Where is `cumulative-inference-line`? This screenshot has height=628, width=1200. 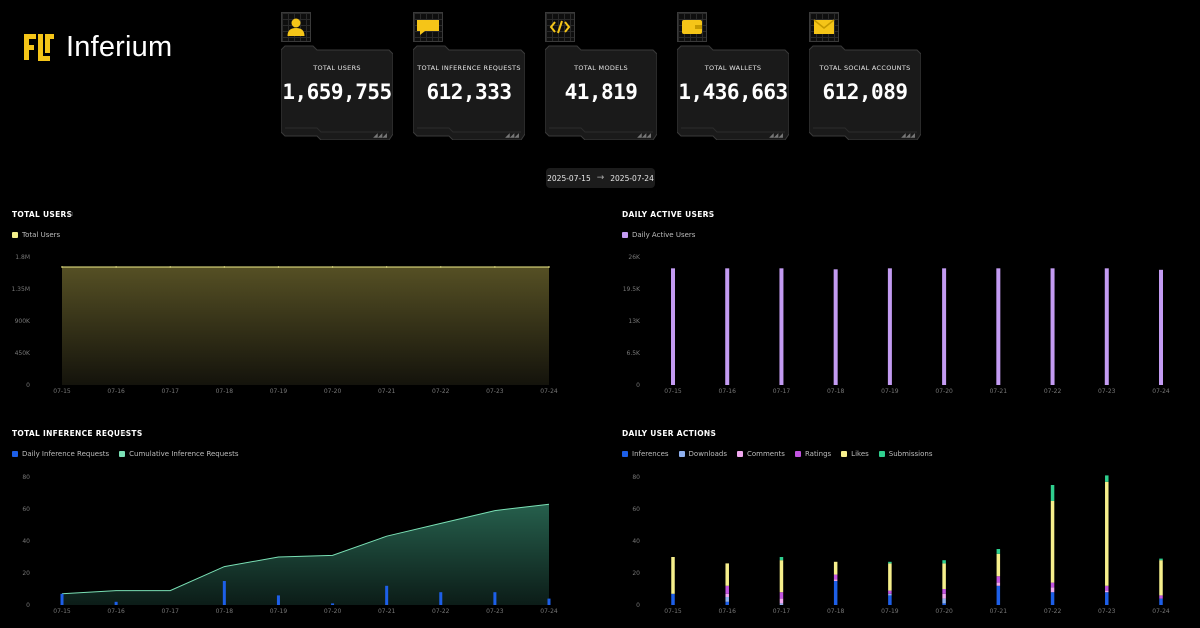
cumulative-inference-line is located at coordinates (305, 549).